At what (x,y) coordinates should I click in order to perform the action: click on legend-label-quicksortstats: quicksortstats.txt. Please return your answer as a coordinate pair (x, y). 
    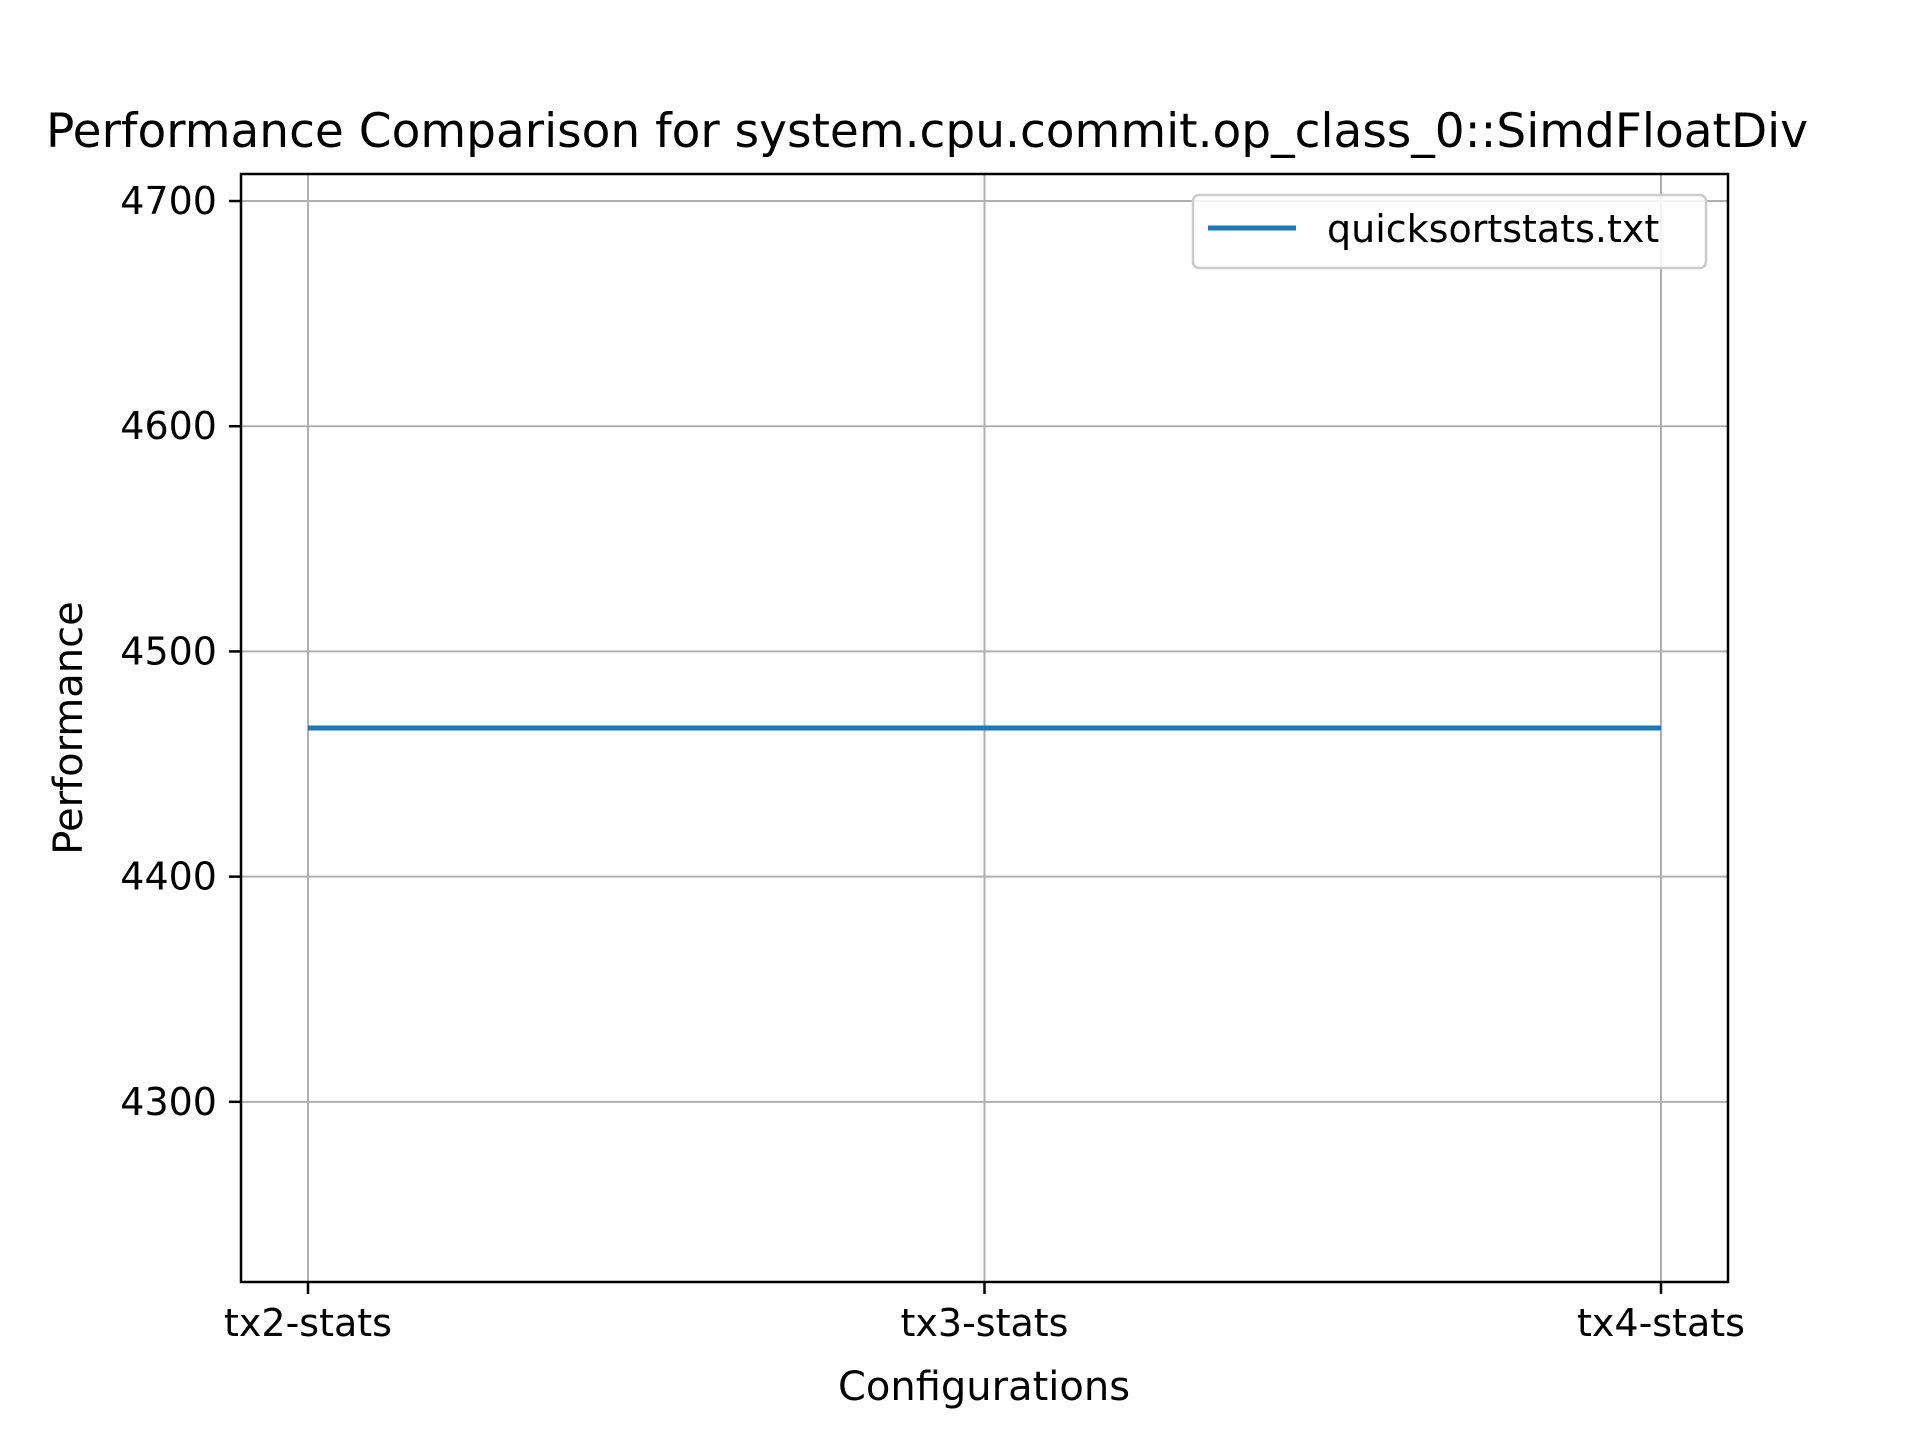
    Looking at the image, I should click on (1493, 229).